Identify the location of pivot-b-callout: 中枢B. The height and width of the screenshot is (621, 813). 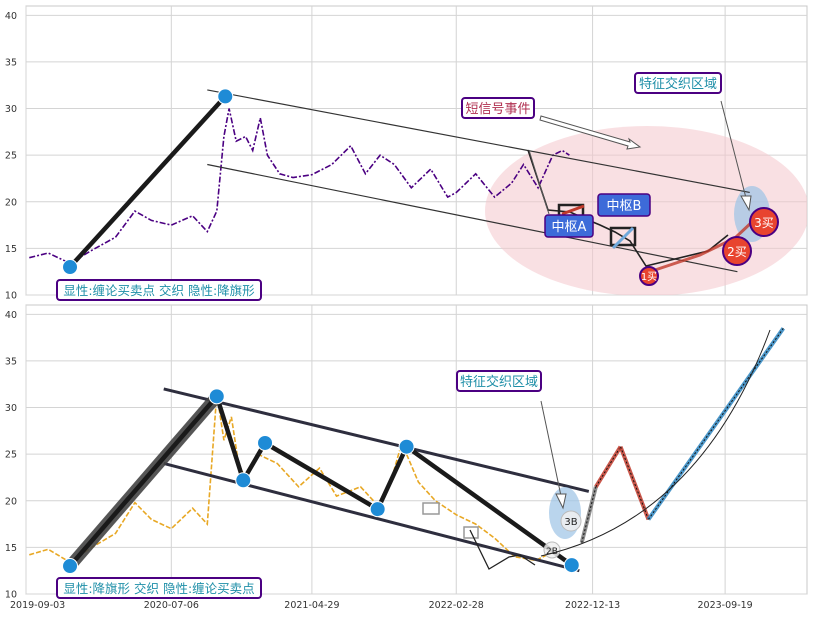
(624, 205).